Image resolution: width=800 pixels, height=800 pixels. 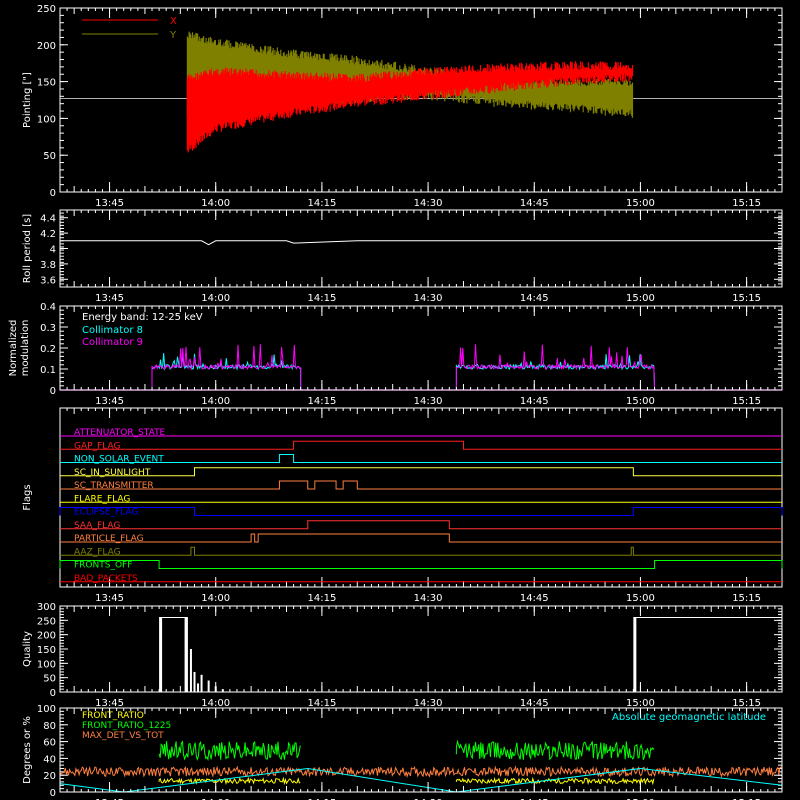 What do you see at coordinates (27, 248) in the screenshot?
I see `y-axis-label: Roll period [s]` at bounding box center [27, 248].